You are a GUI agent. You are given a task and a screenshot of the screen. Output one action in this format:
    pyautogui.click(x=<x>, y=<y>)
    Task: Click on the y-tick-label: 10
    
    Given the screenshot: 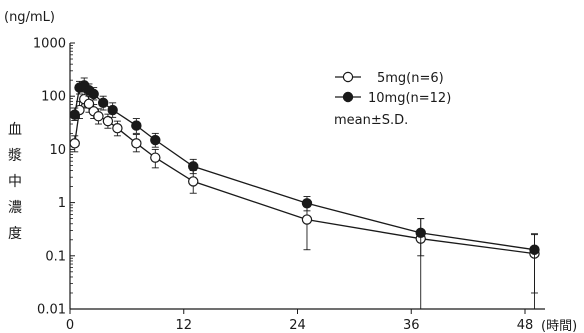 What is the action you would take?
    pyautogui.click(x=57, y=150)
    